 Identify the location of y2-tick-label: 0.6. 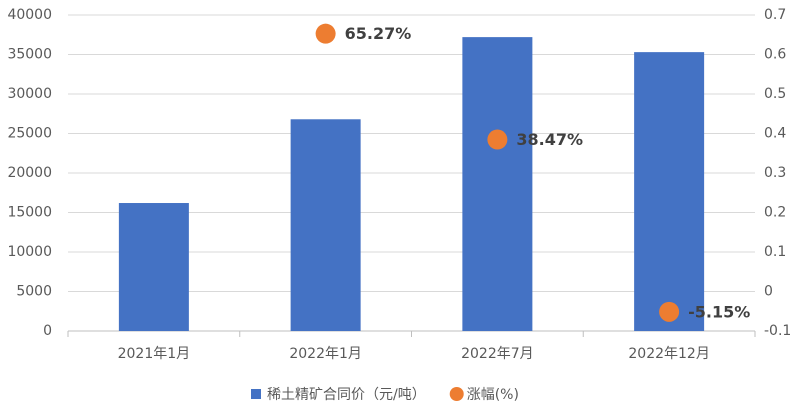
(775, 55).